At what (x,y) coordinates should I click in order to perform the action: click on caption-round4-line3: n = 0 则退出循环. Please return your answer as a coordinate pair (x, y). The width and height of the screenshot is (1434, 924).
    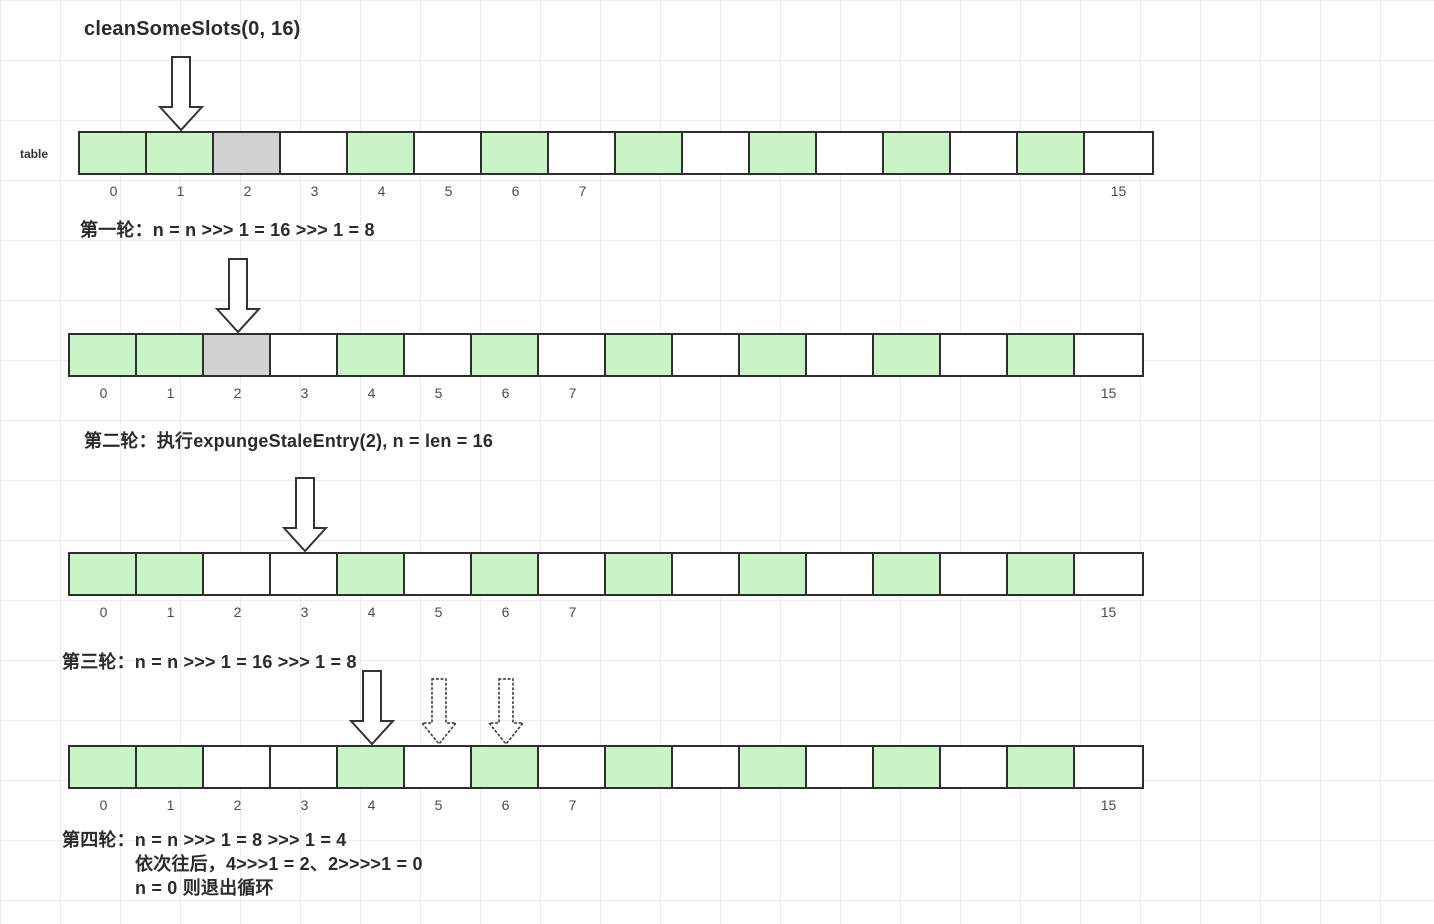
    Looking at the image, I should click on (204, 888).